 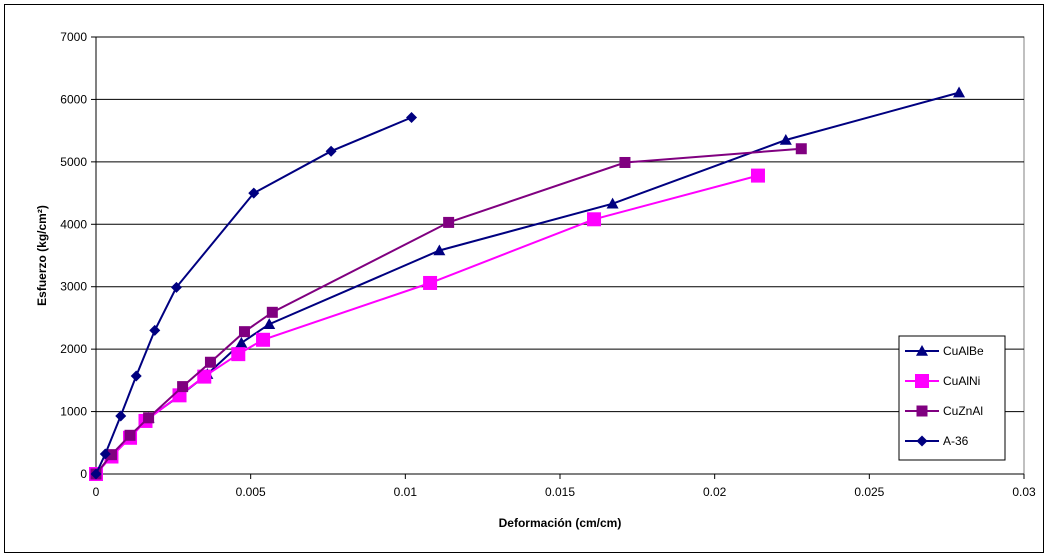 What do you see at coordinates (73, 99) in the screenshot?
I see `y-tick-label: 6000` at bounding box center [73, 99].